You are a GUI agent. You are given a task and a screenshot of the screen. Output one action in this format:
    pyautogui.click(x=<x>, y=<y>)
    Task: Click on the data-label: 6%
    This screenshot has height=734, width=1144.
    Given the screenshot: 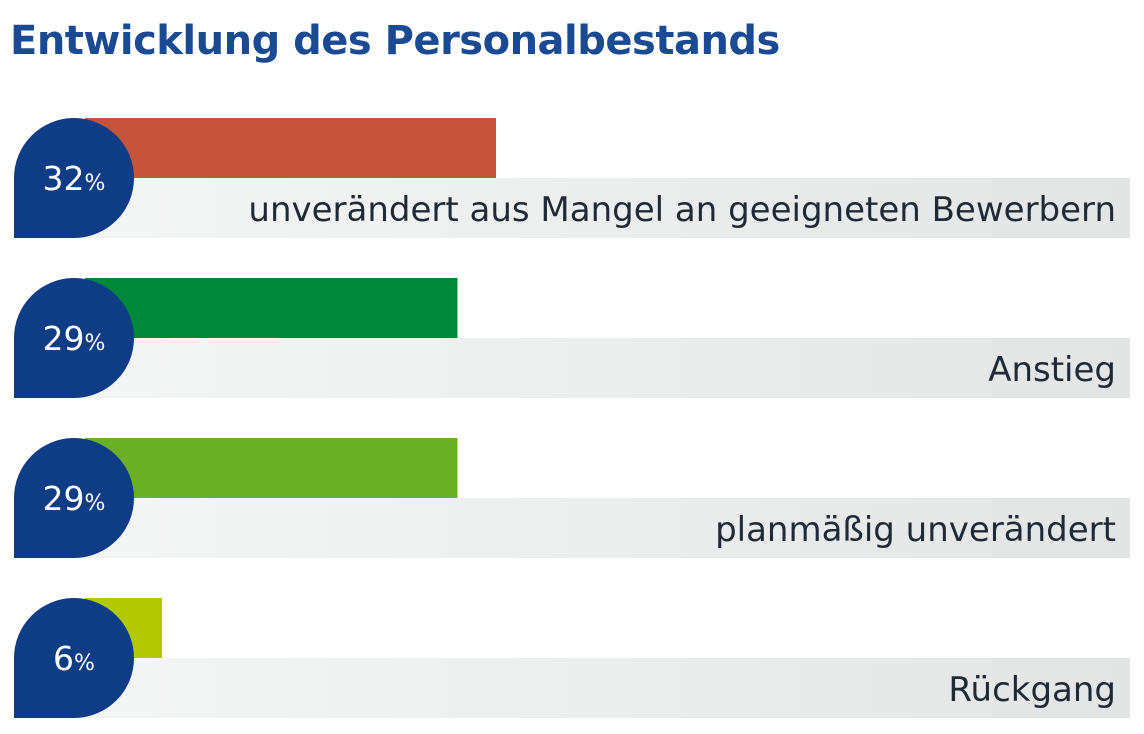 What is the action you would take?
    pyautogui.click(x=74, y=658)
    